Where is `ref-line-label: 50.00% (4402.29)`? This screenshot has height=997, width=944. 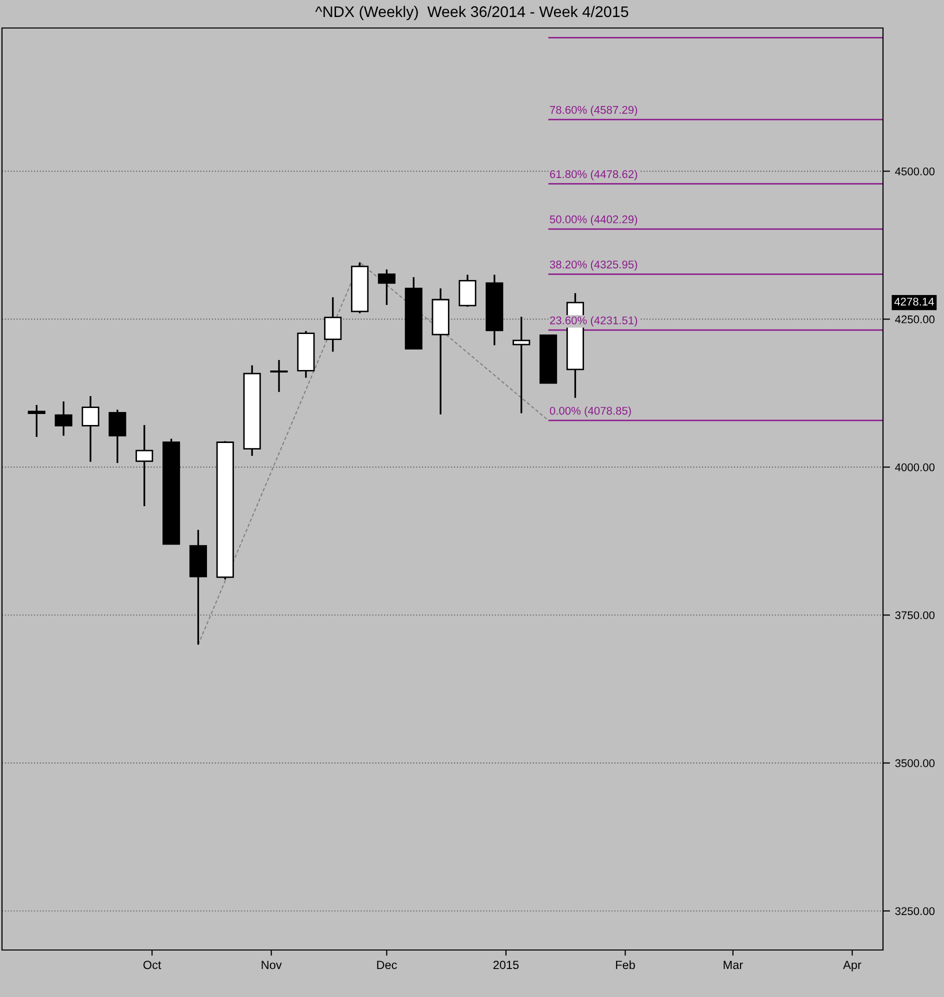 ref-line-label: 50.00% (4402.29) is located at coordinates (594, 220).